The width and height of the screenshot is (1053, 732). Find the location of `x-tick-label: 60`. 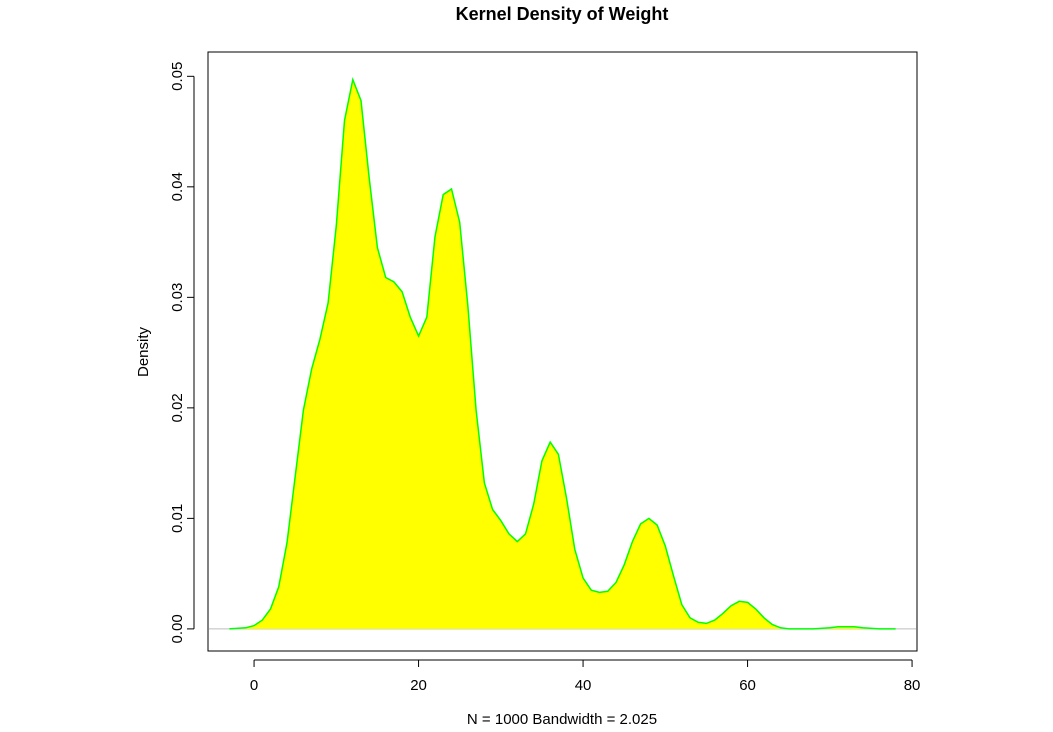

x-tick-label: 60 is located at coordinates (747, 685).